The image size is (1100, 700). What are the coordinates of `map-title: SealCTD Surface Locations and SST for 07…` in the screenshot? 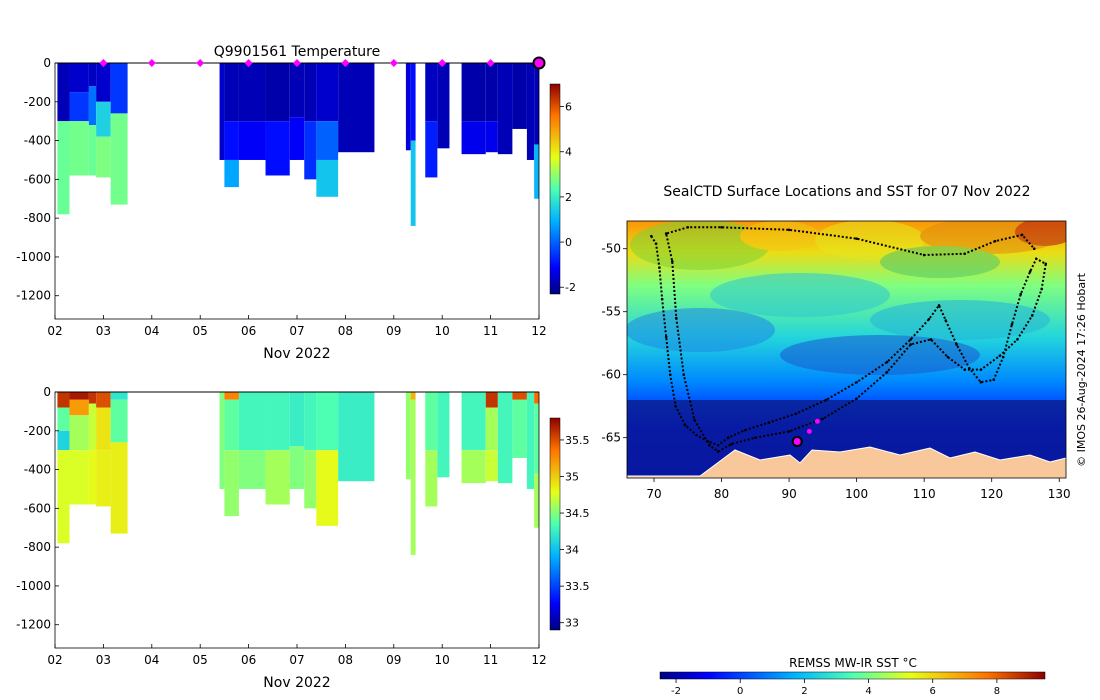 It's located at (846, 192).